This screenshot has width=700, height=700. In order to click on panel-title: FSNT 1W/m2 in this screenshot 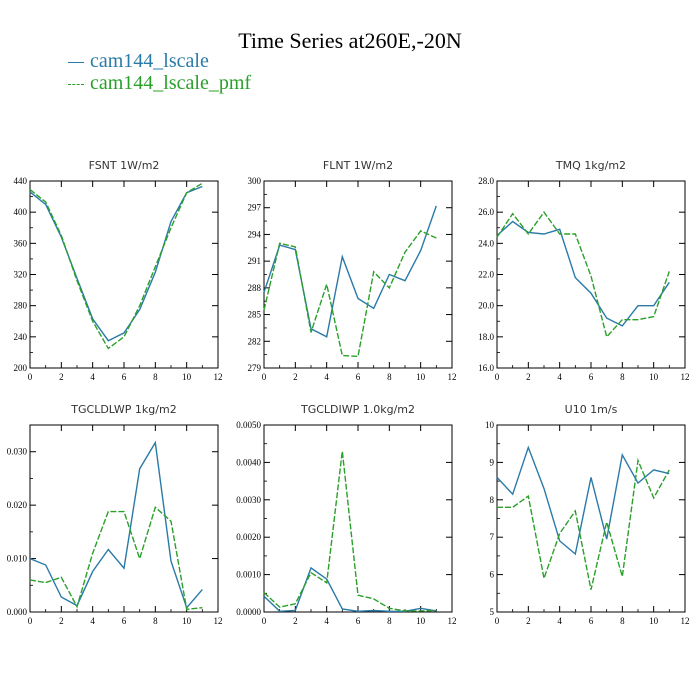, I will do `click(124, 165)`.